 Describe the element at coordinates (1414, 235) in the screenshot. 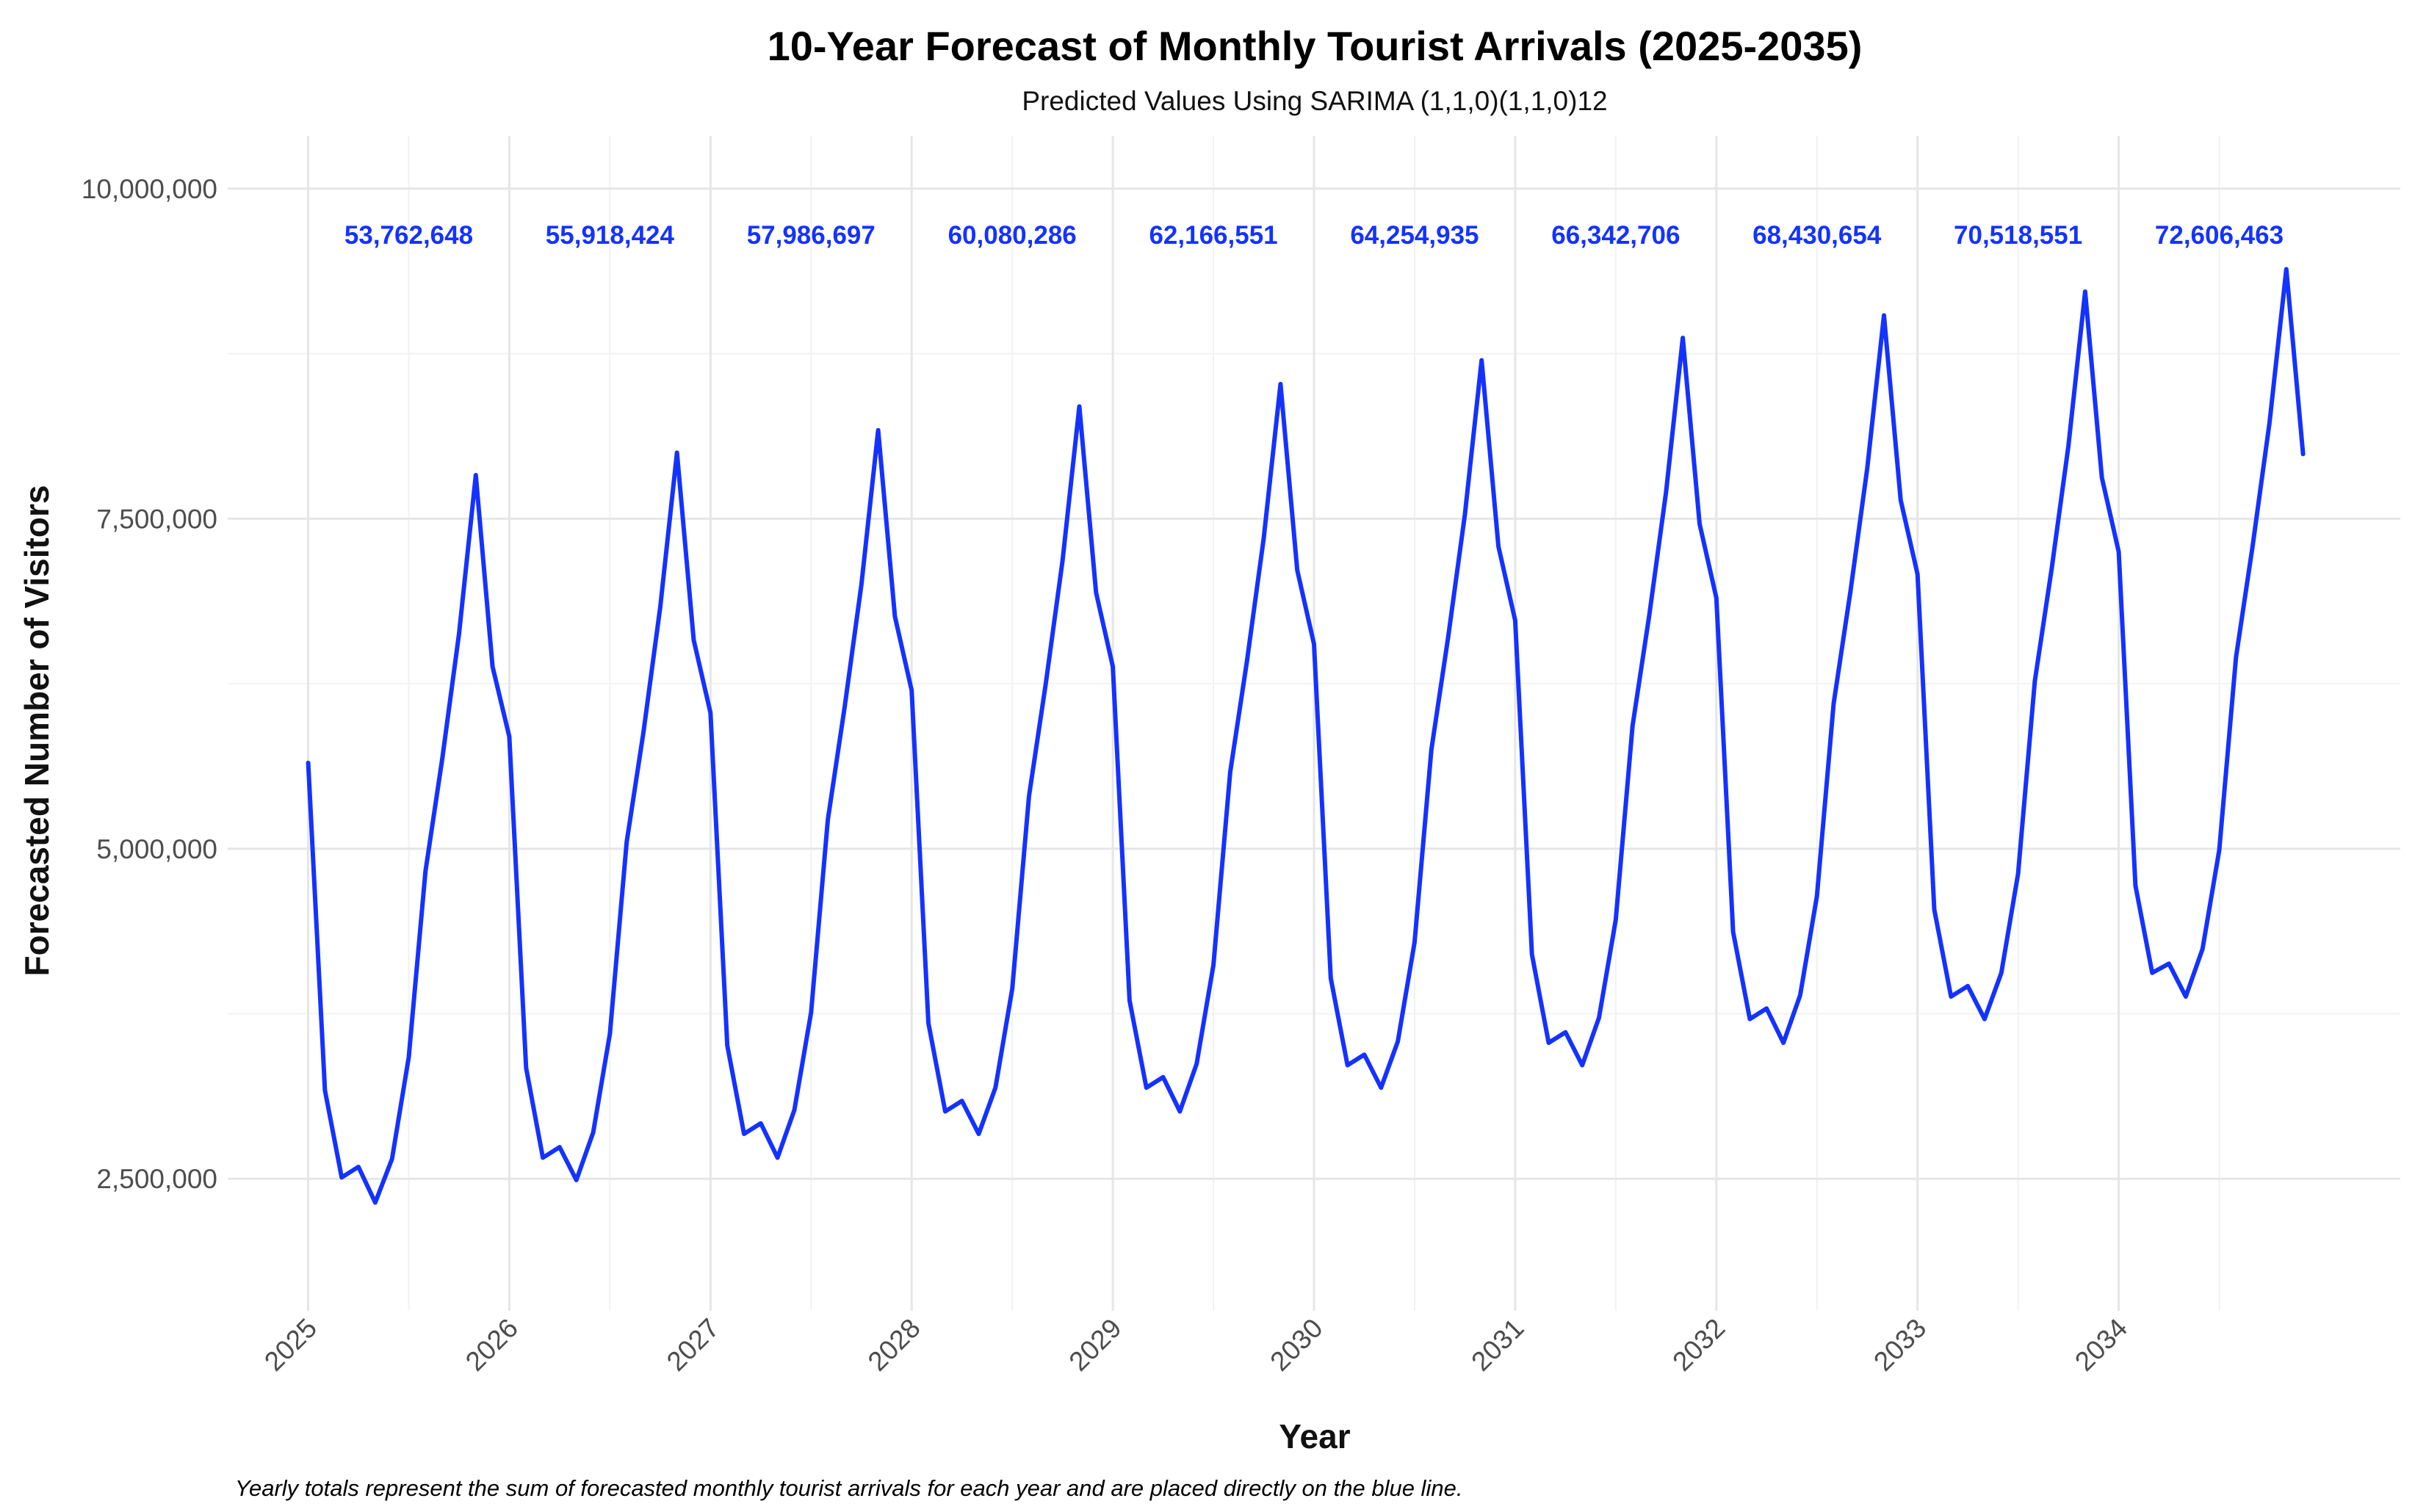

I see `yearly-total-label: 64,254,935` at that location.